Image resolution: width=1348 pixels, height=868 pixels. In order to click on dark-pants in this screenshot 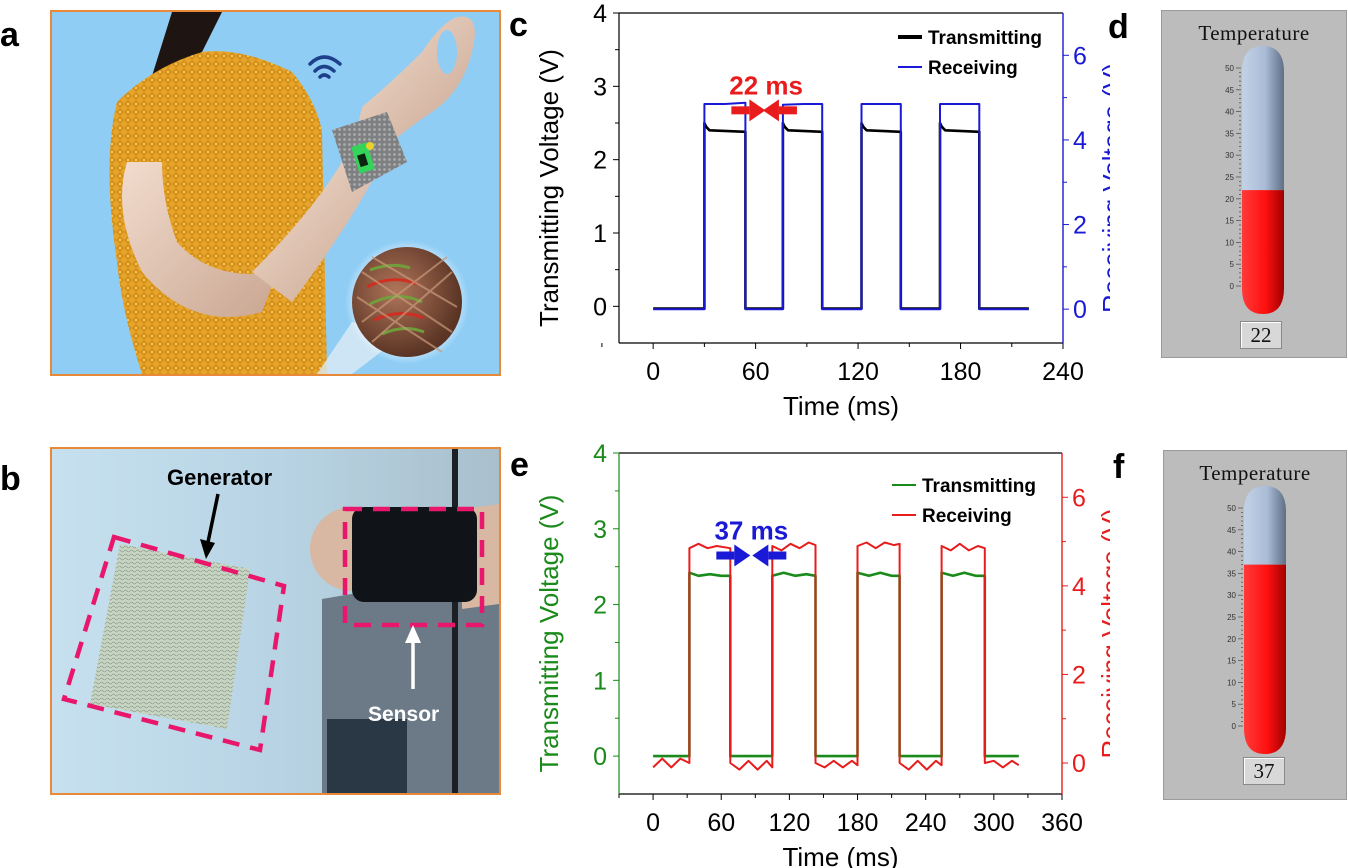, I will do `click(367, 756)`.